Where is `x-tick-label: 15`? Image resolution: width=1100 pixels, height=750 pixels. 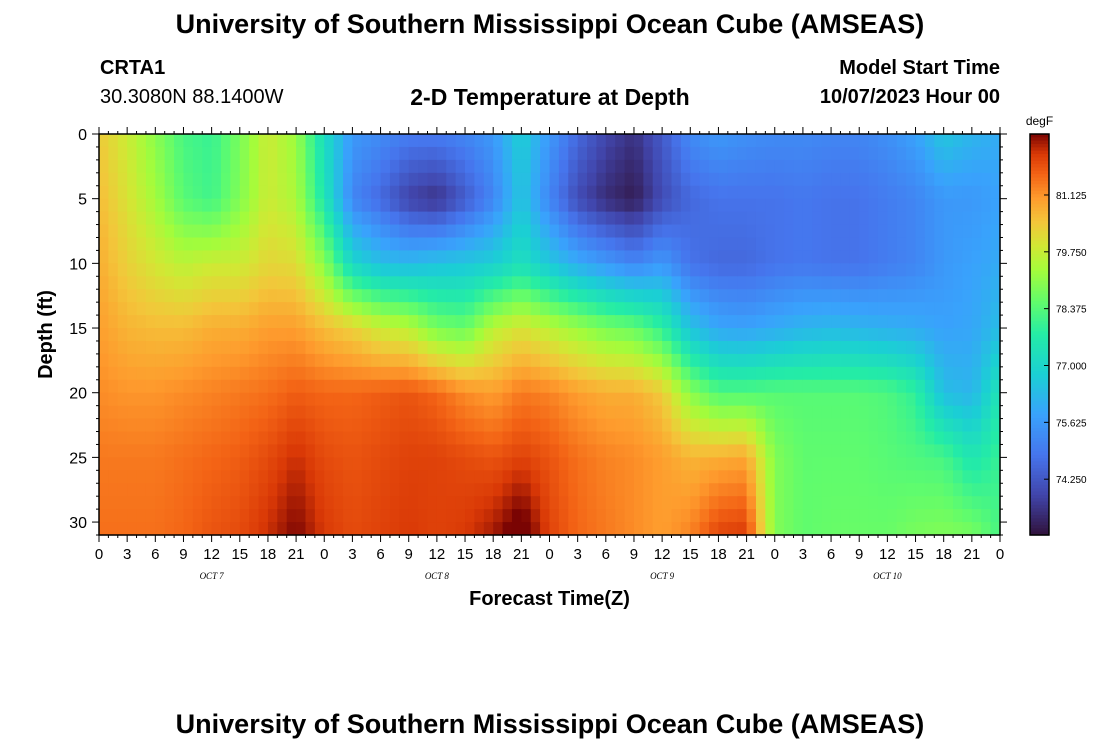
x-tick-label: 15 is located at coordinates (239, 554).